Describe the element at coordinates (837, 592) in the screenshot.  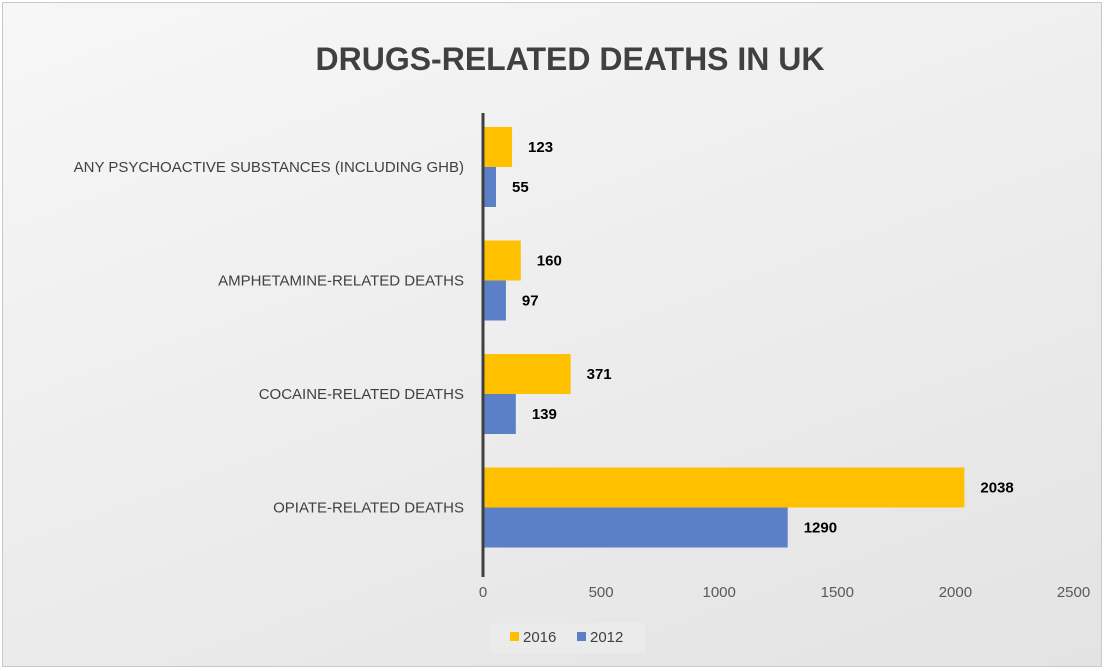
I see `x-tick-label: 1500` at that location.